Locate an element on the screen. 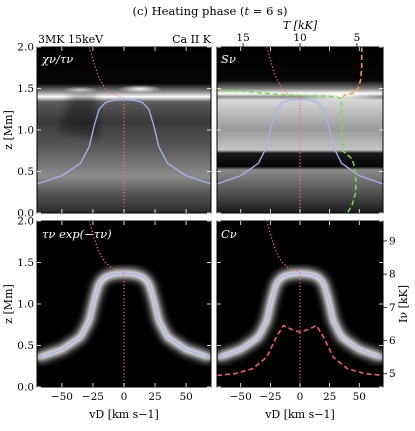 This screenshot has height=431, width=415. series-lavender-solid-top-left is located at coordinates (124, 141).